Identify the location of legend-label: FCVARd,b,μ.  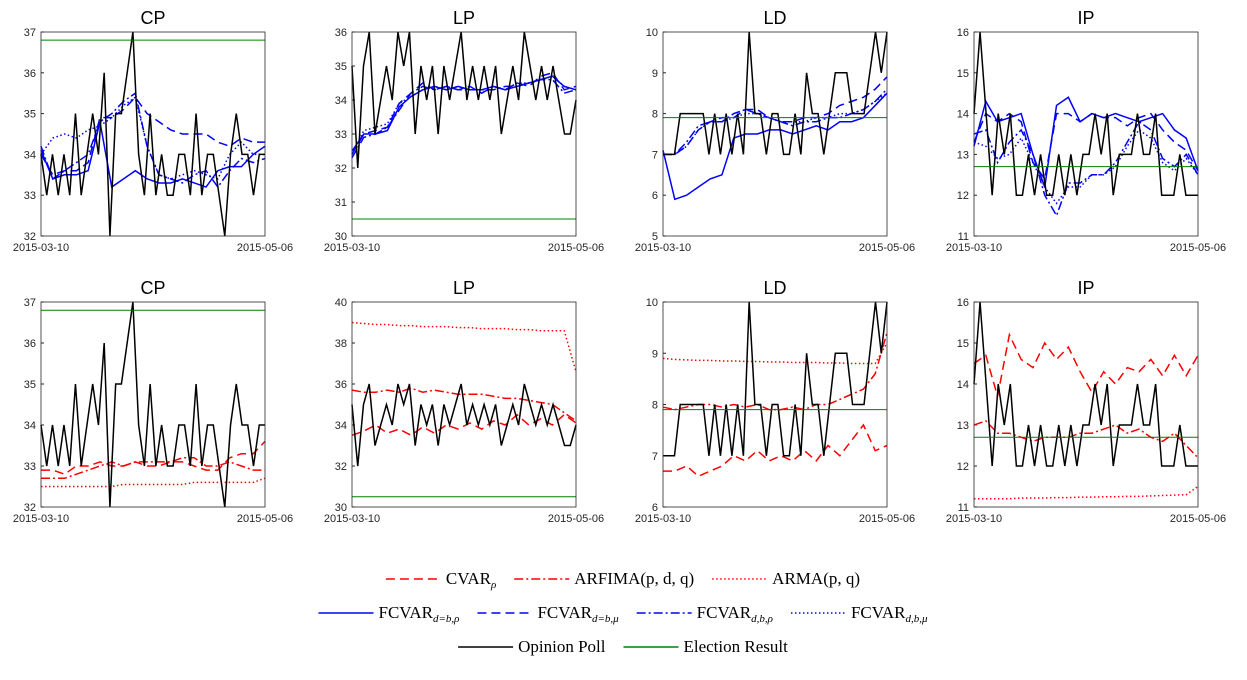
(889, 614).